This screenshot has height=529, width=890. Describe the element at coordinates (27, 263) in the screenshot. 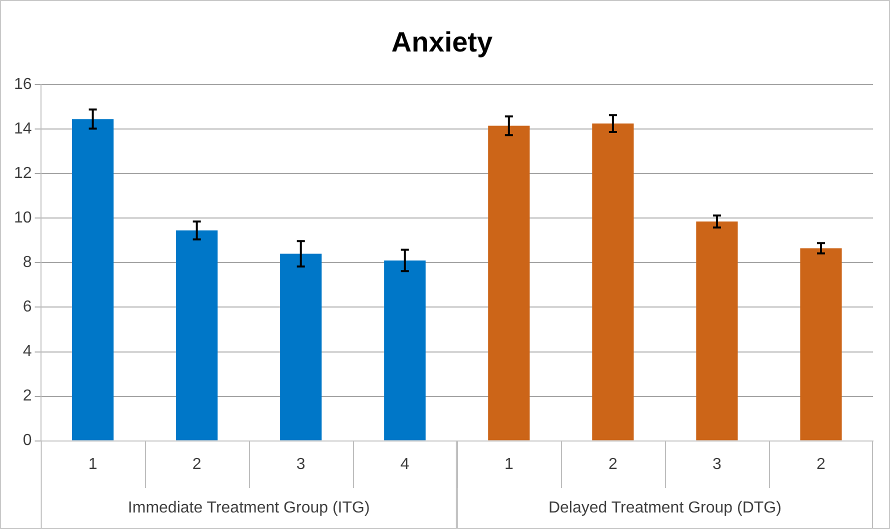

I see `y-tick-label: 8` at that location.